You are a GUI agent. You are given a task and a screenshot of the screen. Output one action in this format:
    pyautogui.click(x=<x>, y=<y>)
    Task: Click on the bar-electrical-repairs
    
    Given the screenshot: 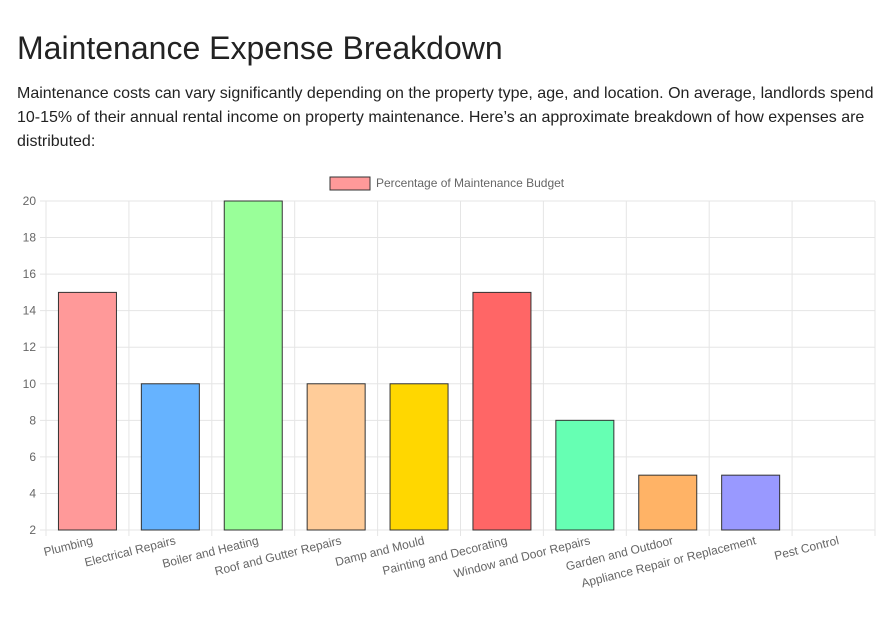 What is the action you would take?
    pyautogui.click(x=170, y=457)
    